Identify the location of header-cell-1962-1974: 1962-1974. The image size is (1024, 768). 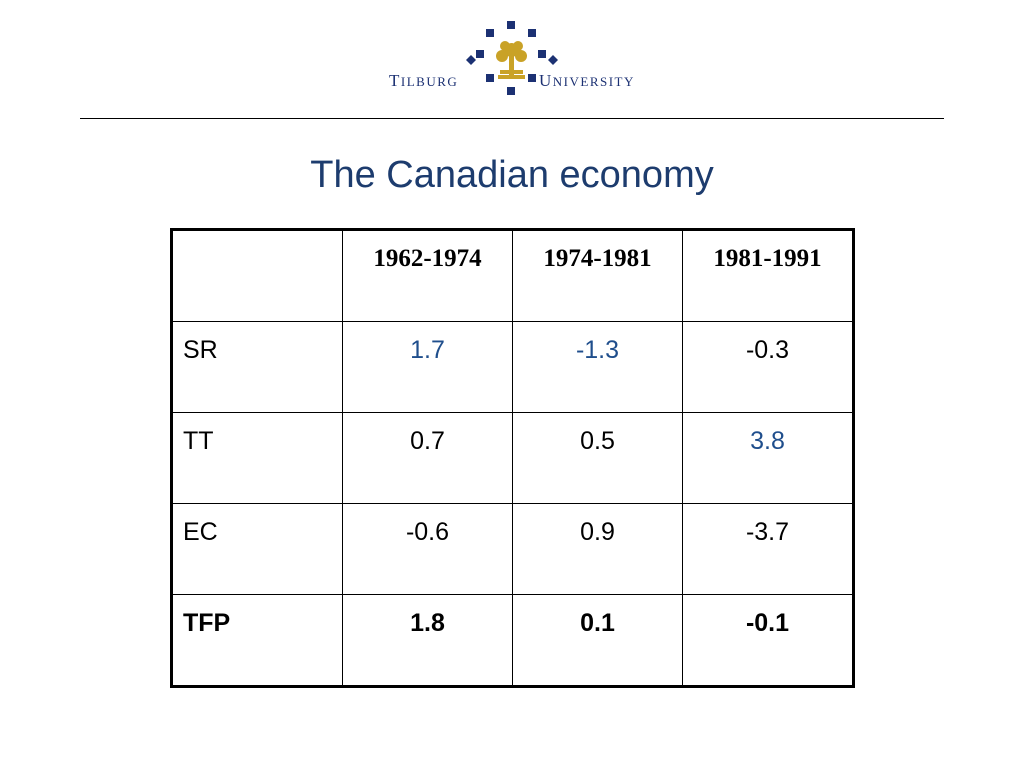
(427, 275).